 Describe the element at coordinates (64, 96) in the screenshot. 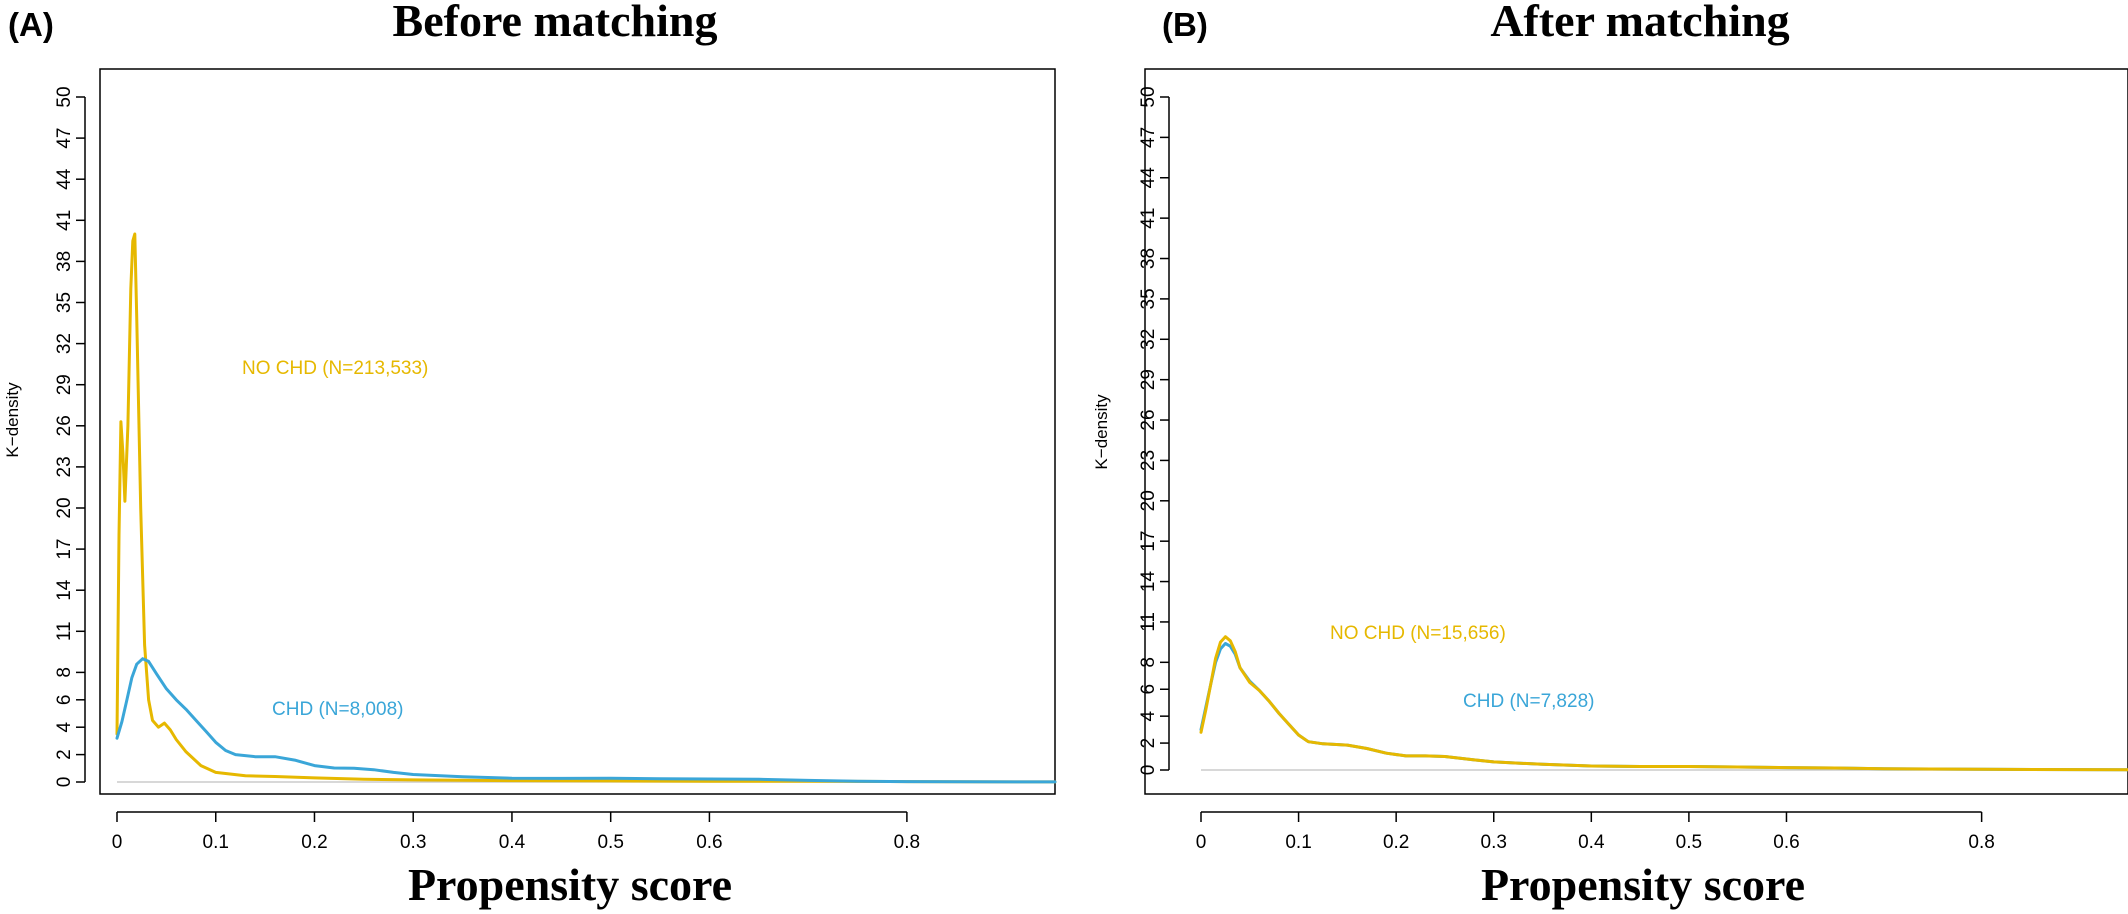

I see `panel-a-y-tick-label: 50` at that location.